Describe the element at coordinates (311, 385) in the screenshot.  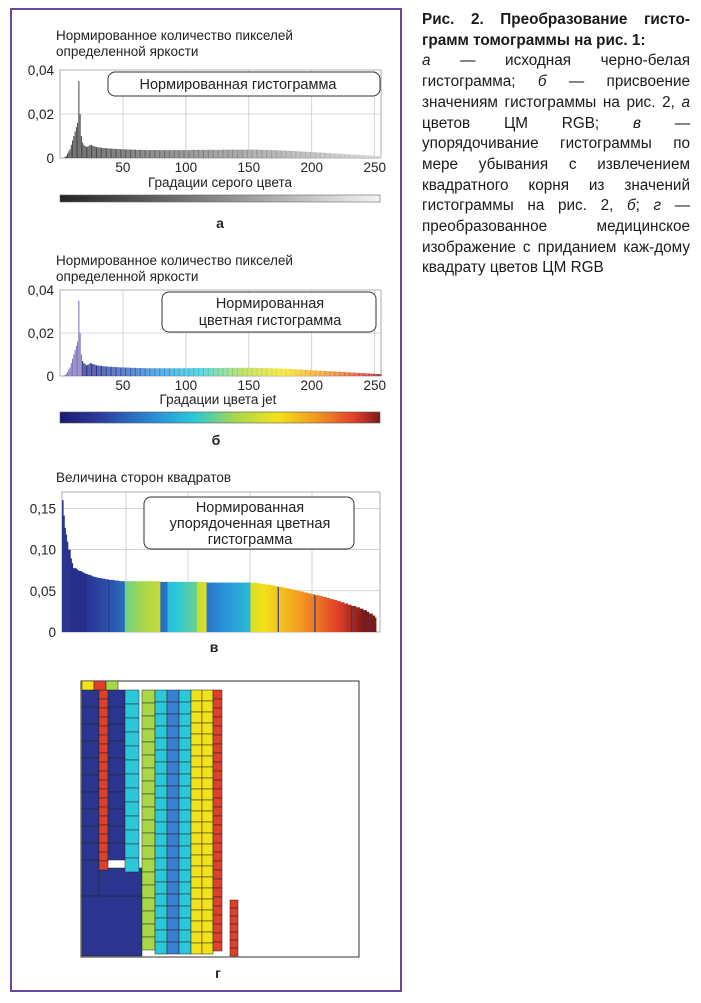
I see `x-tick-label: 200` at that location.